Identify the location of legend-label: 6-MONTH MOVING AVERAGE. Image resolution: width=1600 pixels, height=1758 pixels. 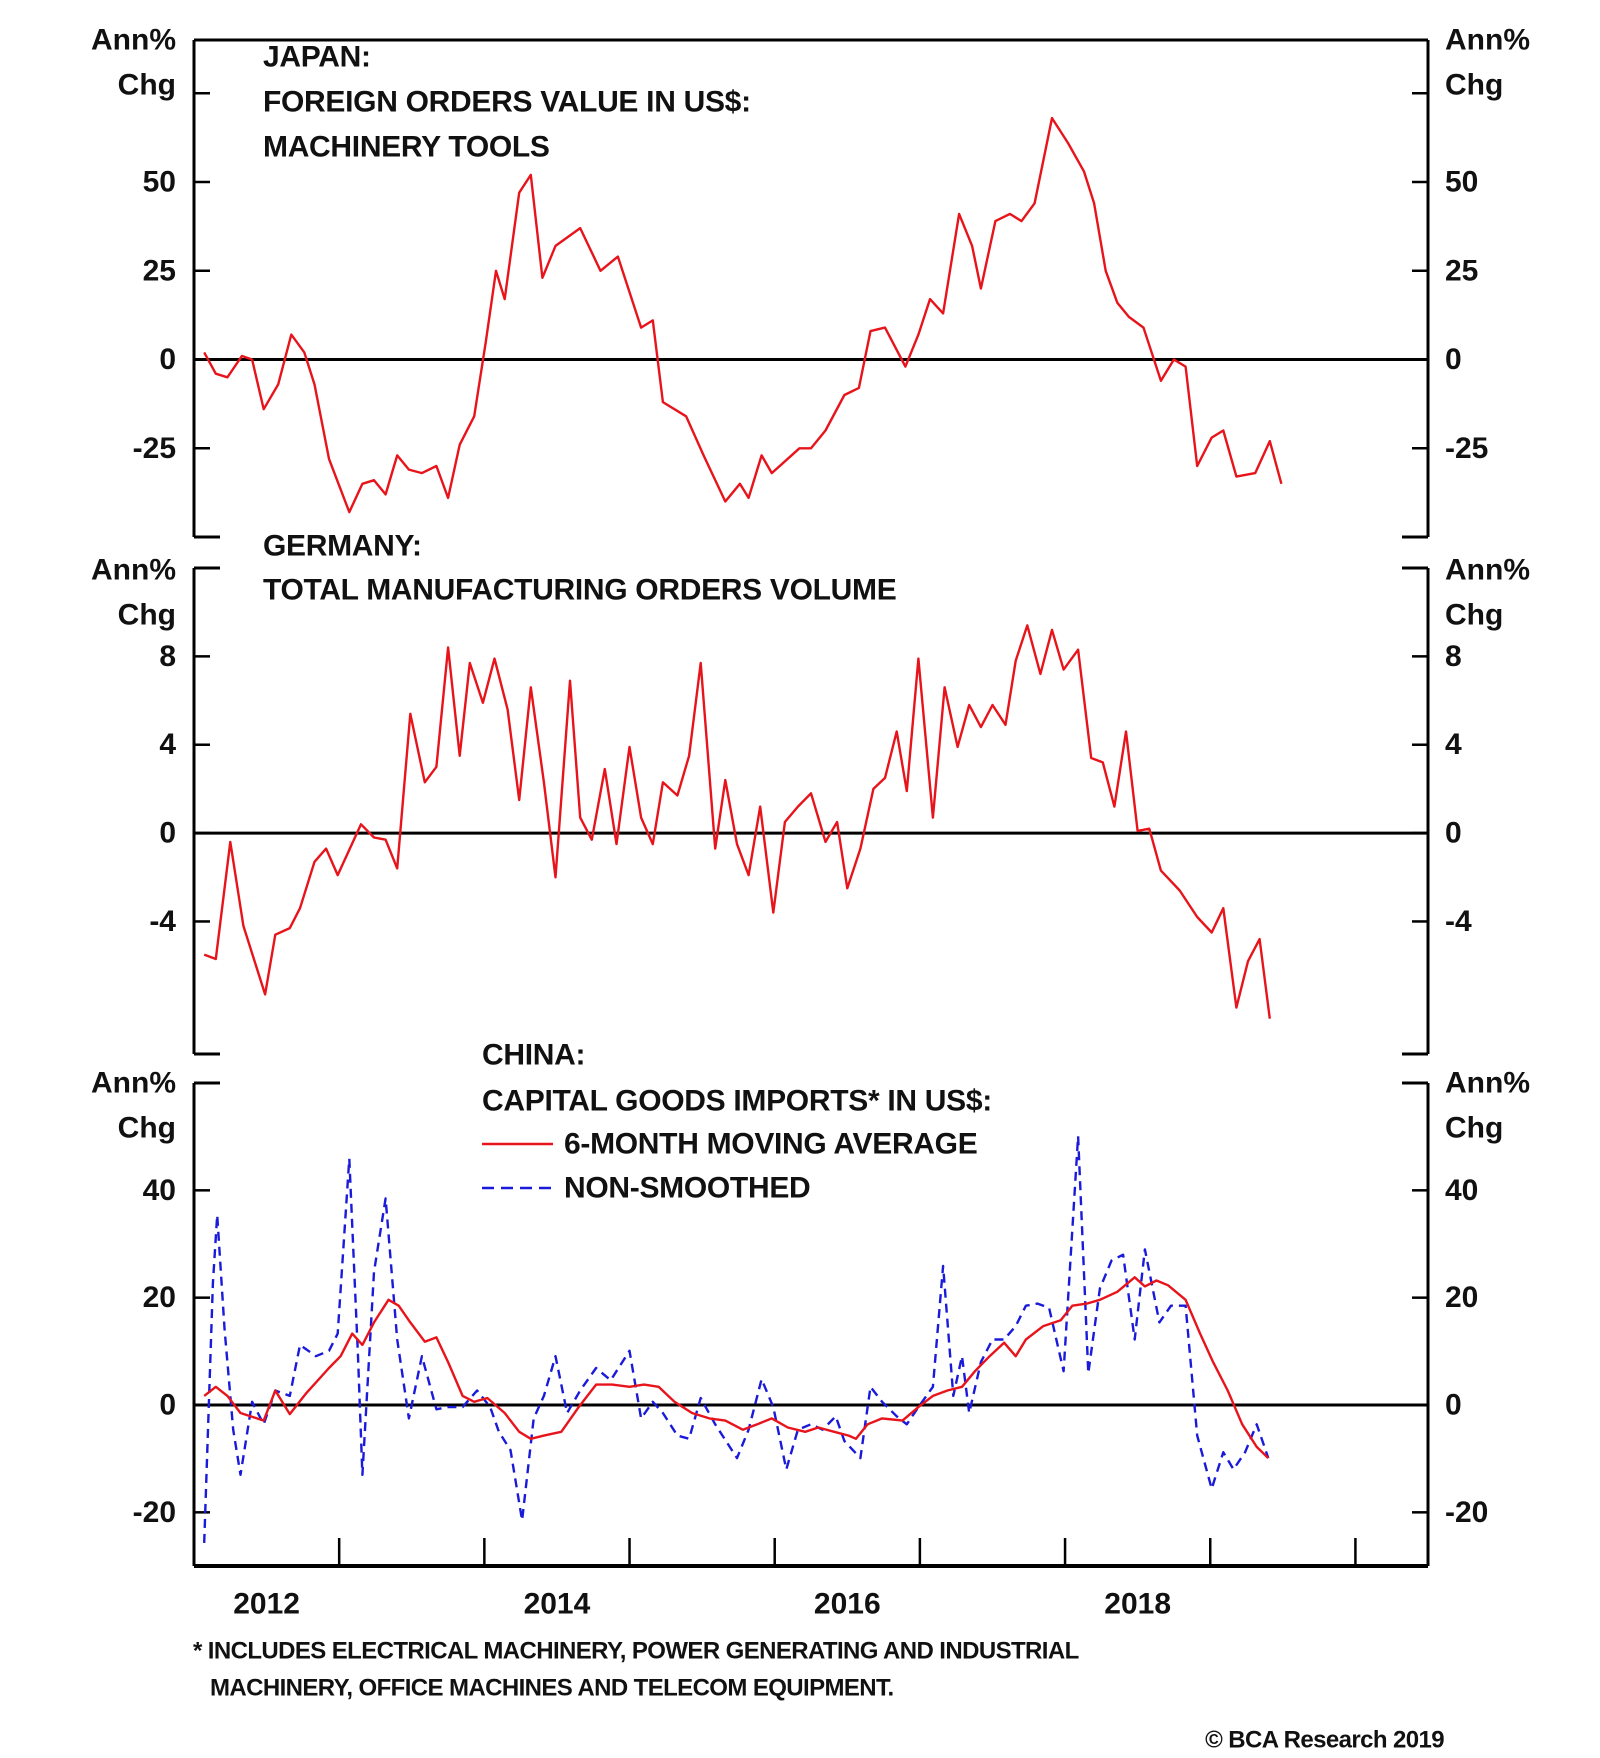
(770, 1144).